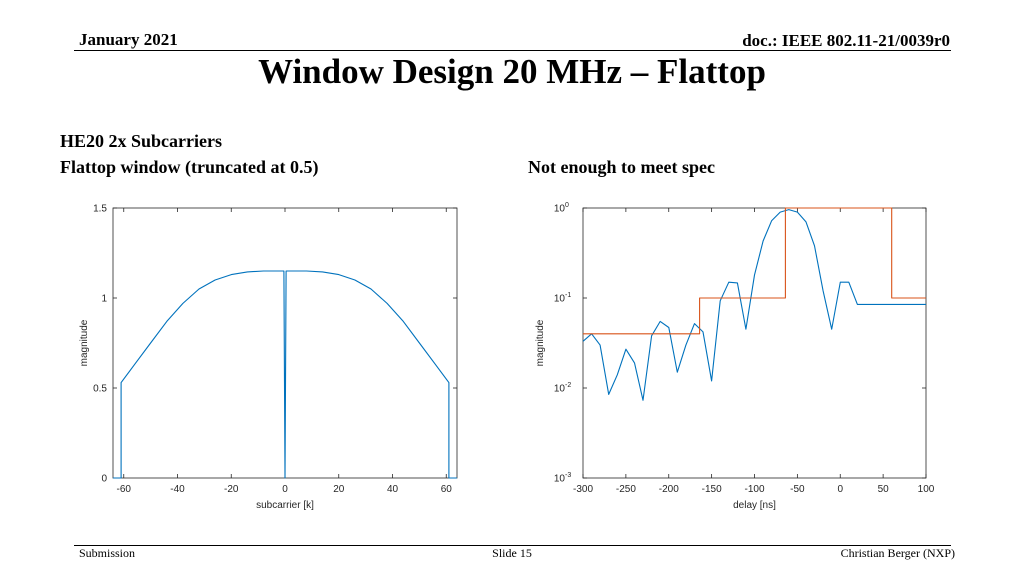  I want to click on x-tick-label: -20, so click(231, 489).